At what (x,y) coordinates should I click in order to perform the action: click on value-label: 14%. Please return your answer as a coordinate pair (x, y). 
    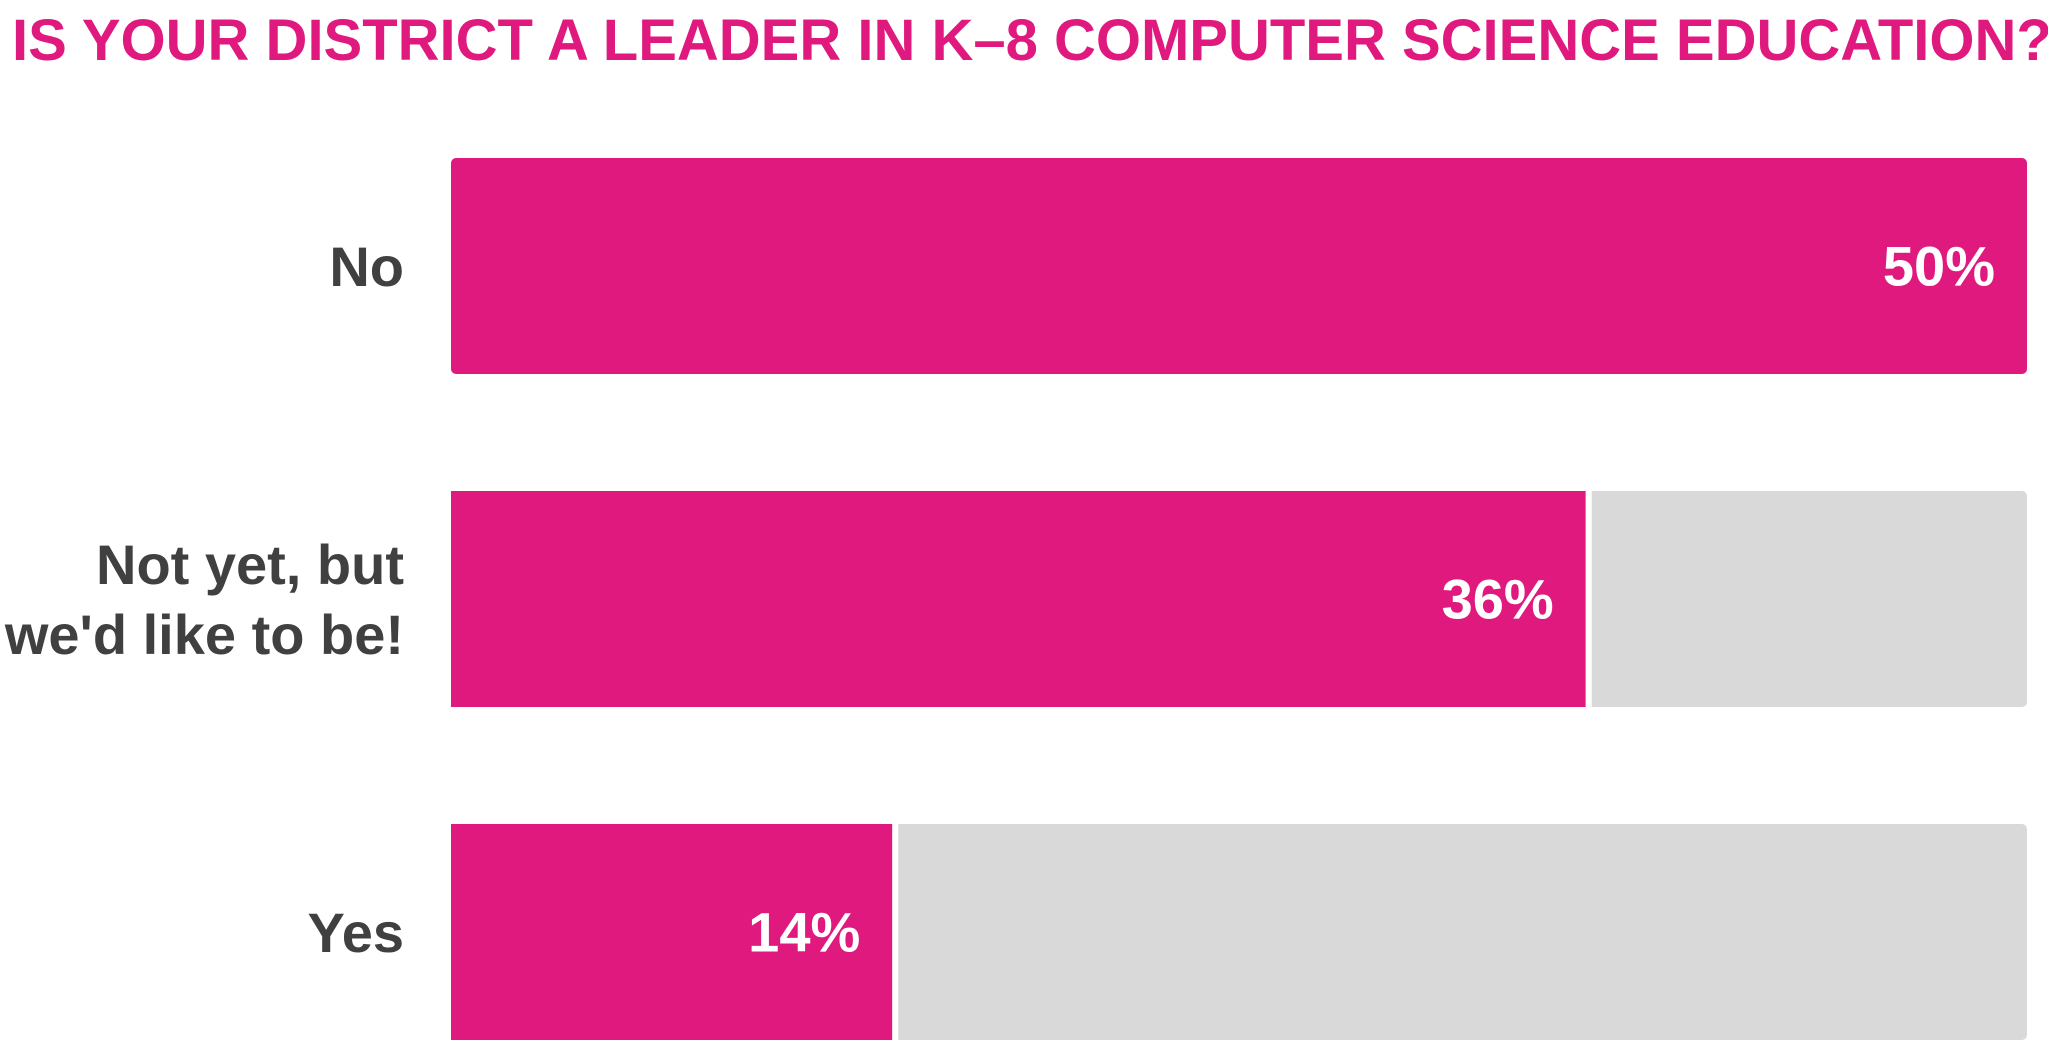
    Looking at the image, I should click on (804, 932).